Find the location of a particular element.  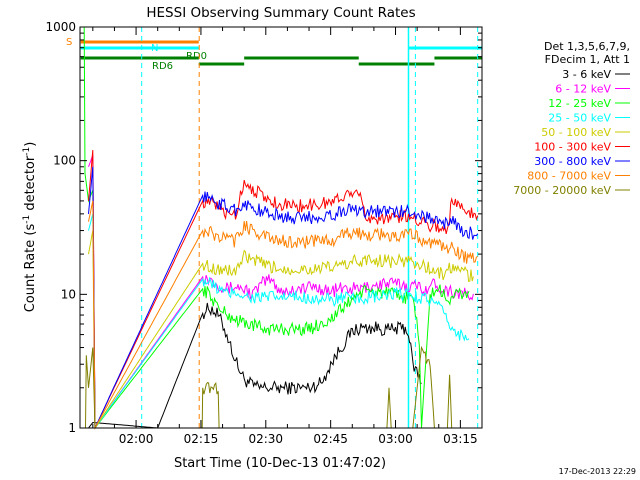

legend-label: 3 - 6 keV is located at coordinates (586, 74).